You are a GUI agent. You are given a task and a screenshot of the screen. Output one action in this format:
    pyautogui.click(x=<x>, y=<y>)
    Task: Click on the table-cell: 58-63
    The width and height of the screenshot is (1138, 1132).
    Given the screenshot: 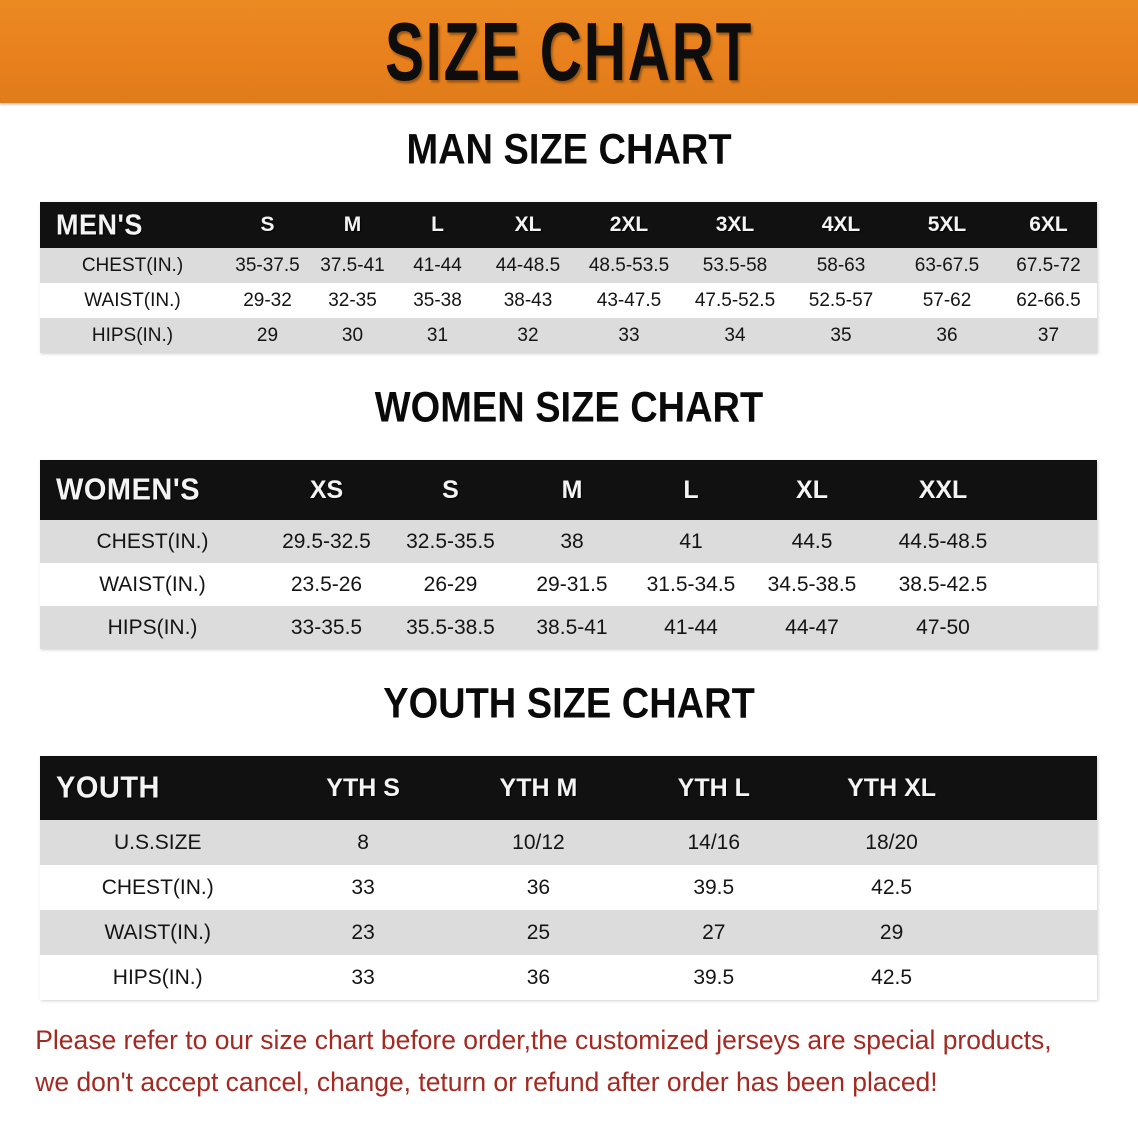 What is the action you would take?
    pyautogui.click(x=841, y=265)
    